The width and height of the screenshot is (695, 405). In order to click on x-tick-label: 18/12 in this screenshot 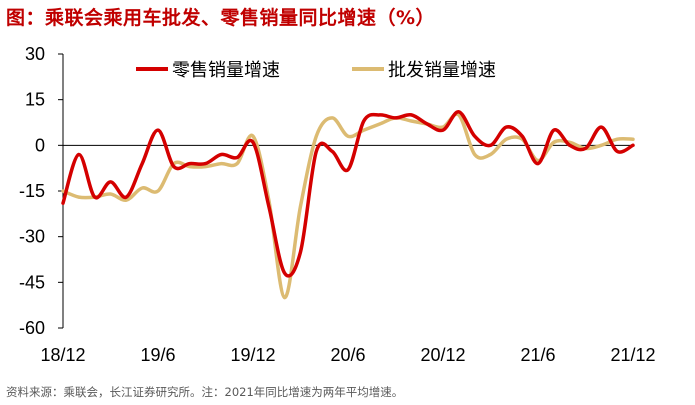, I will do `click(62, 355)`.